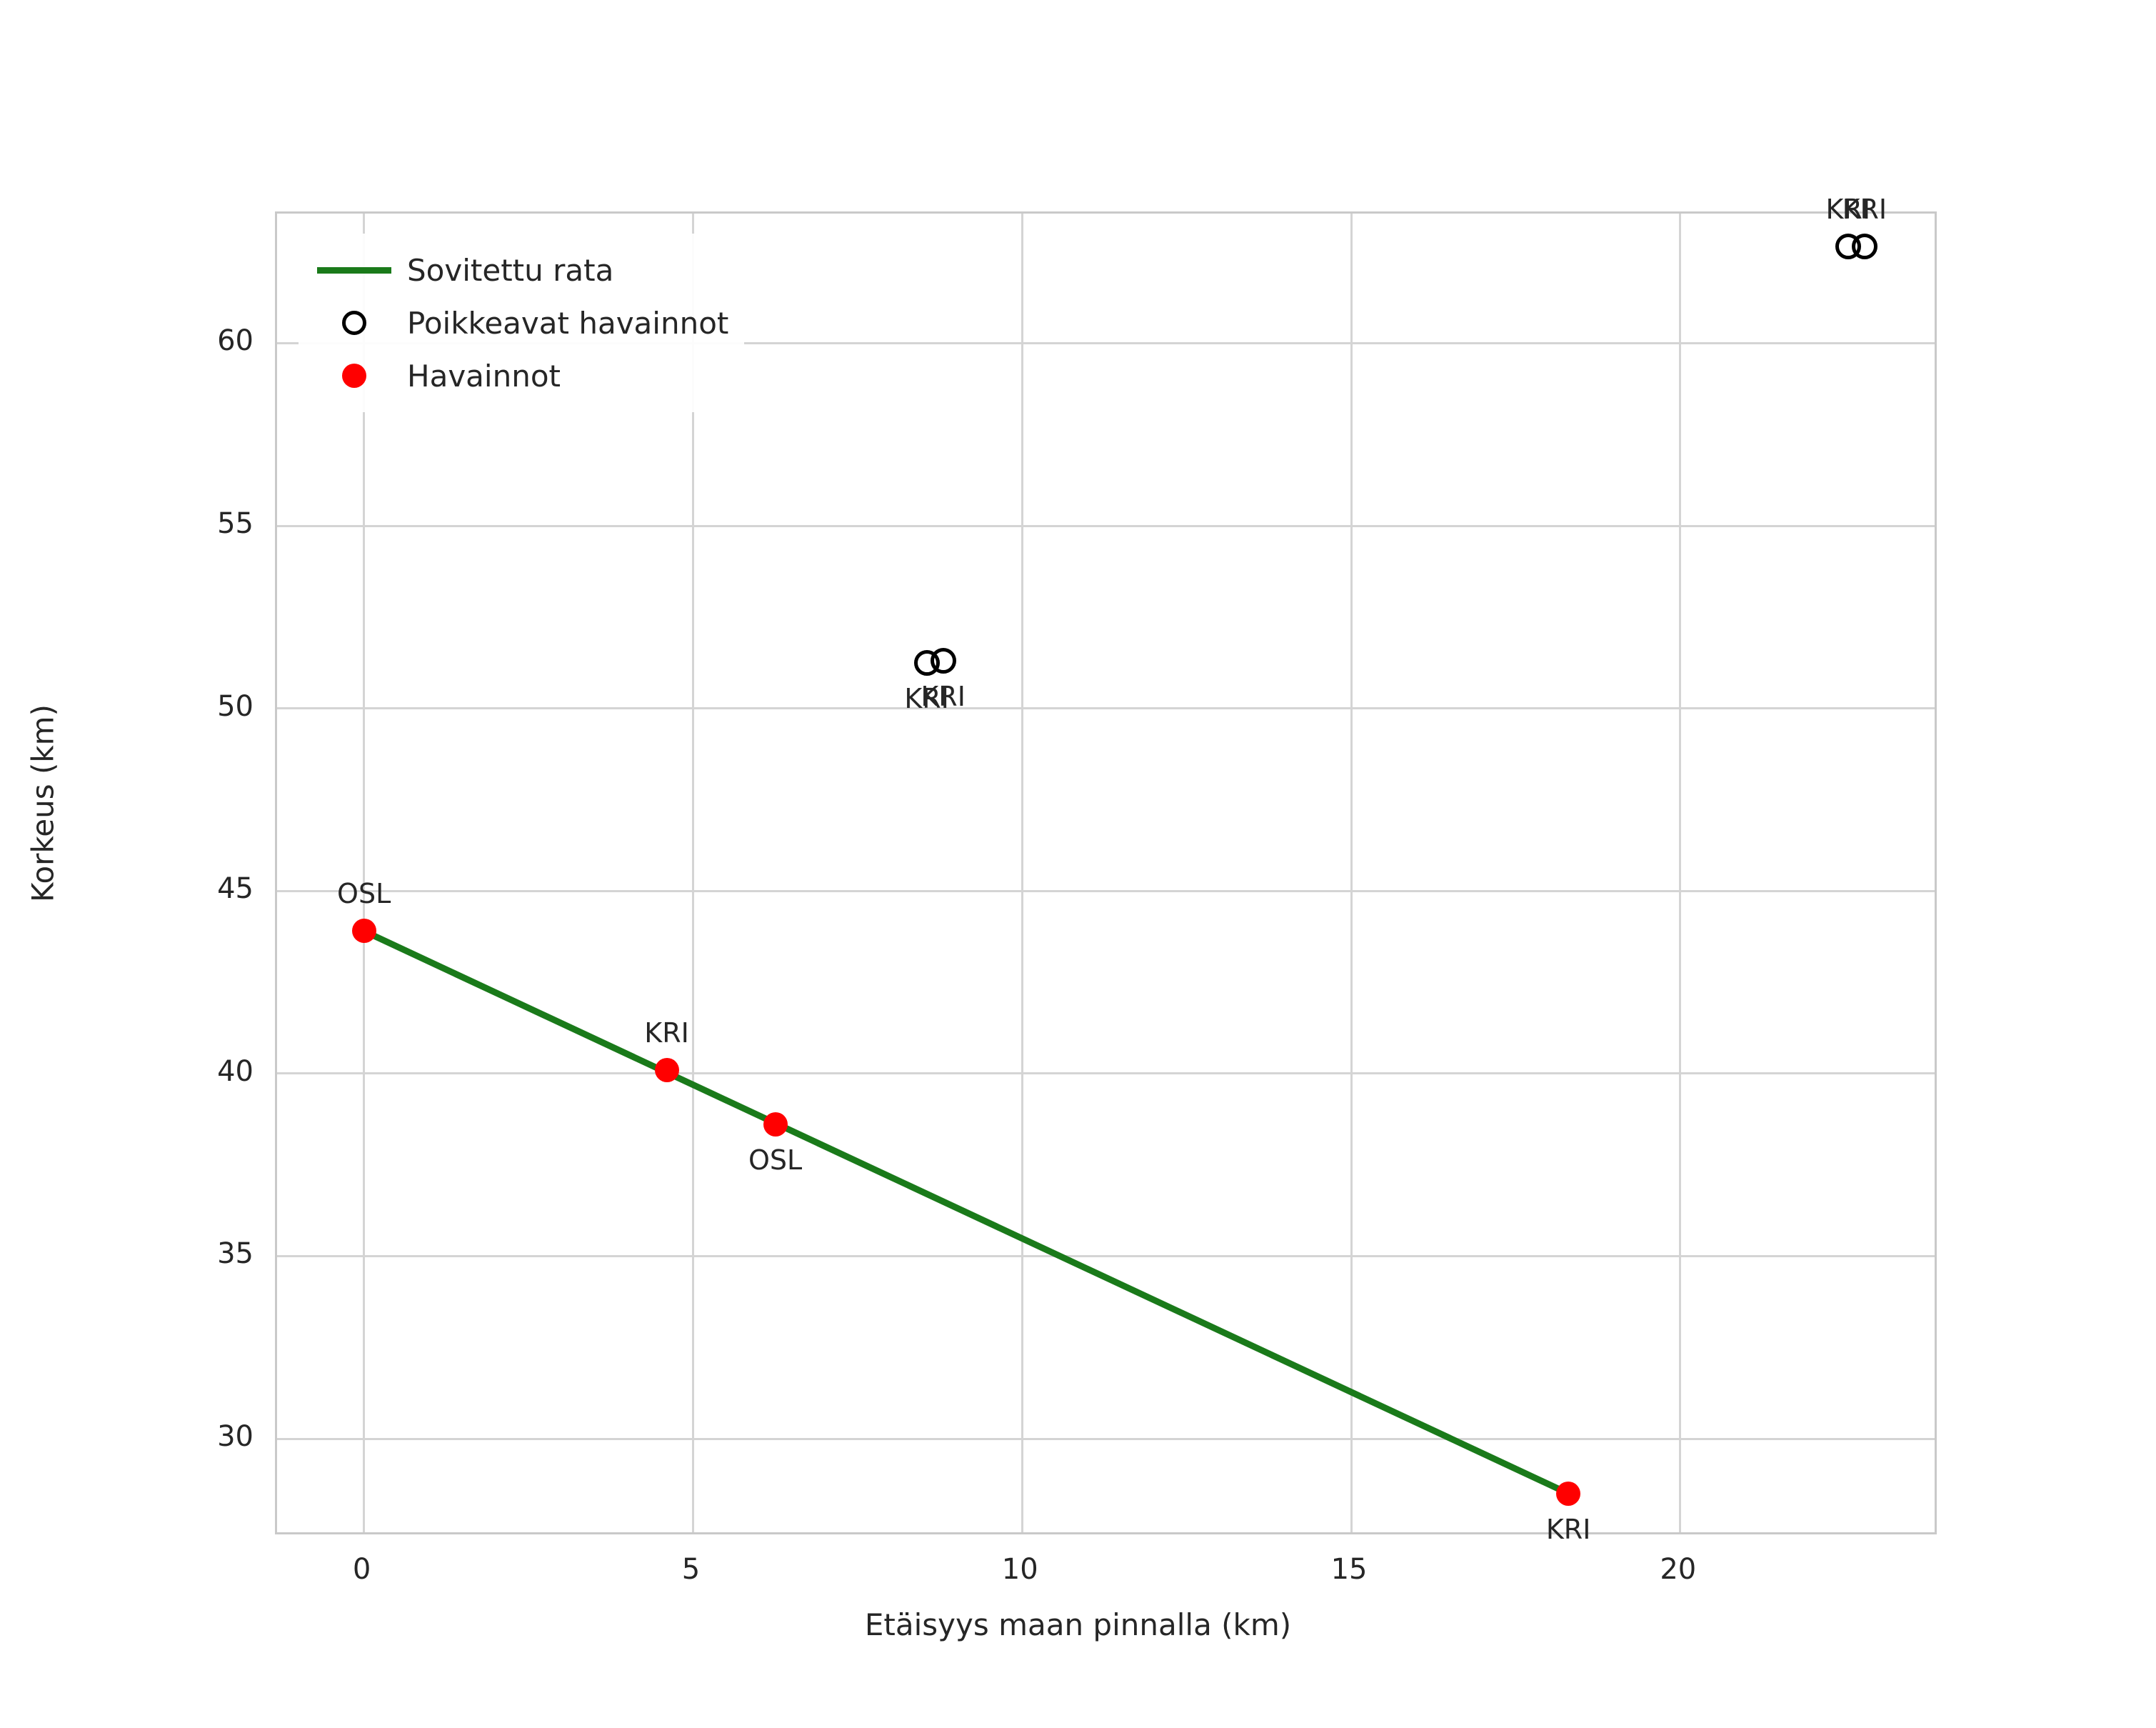 The height and width of the screenshot is (1728, 2156). I want to click on legend-label-outliers: Poikkeavat havainnot, so click(568, 323).